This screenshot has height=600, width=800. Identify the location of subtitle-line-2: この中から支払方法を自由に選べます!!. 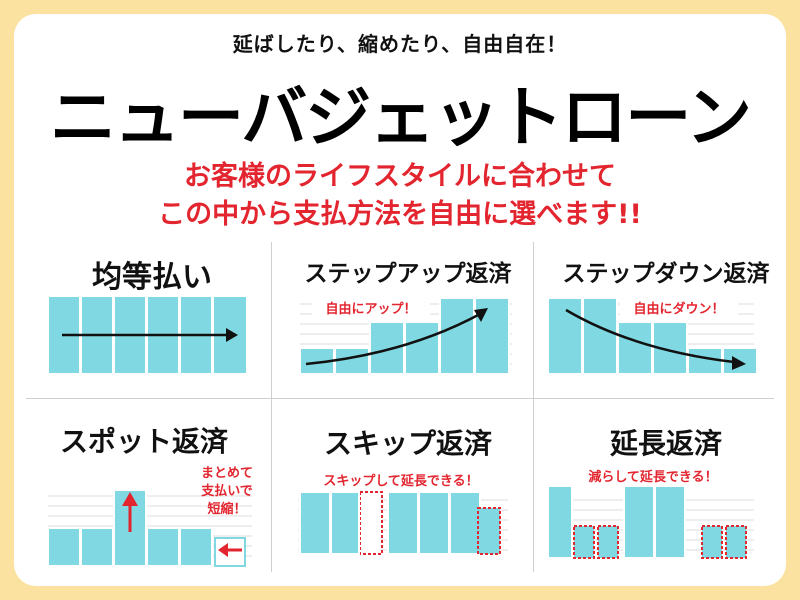
(400, 214).